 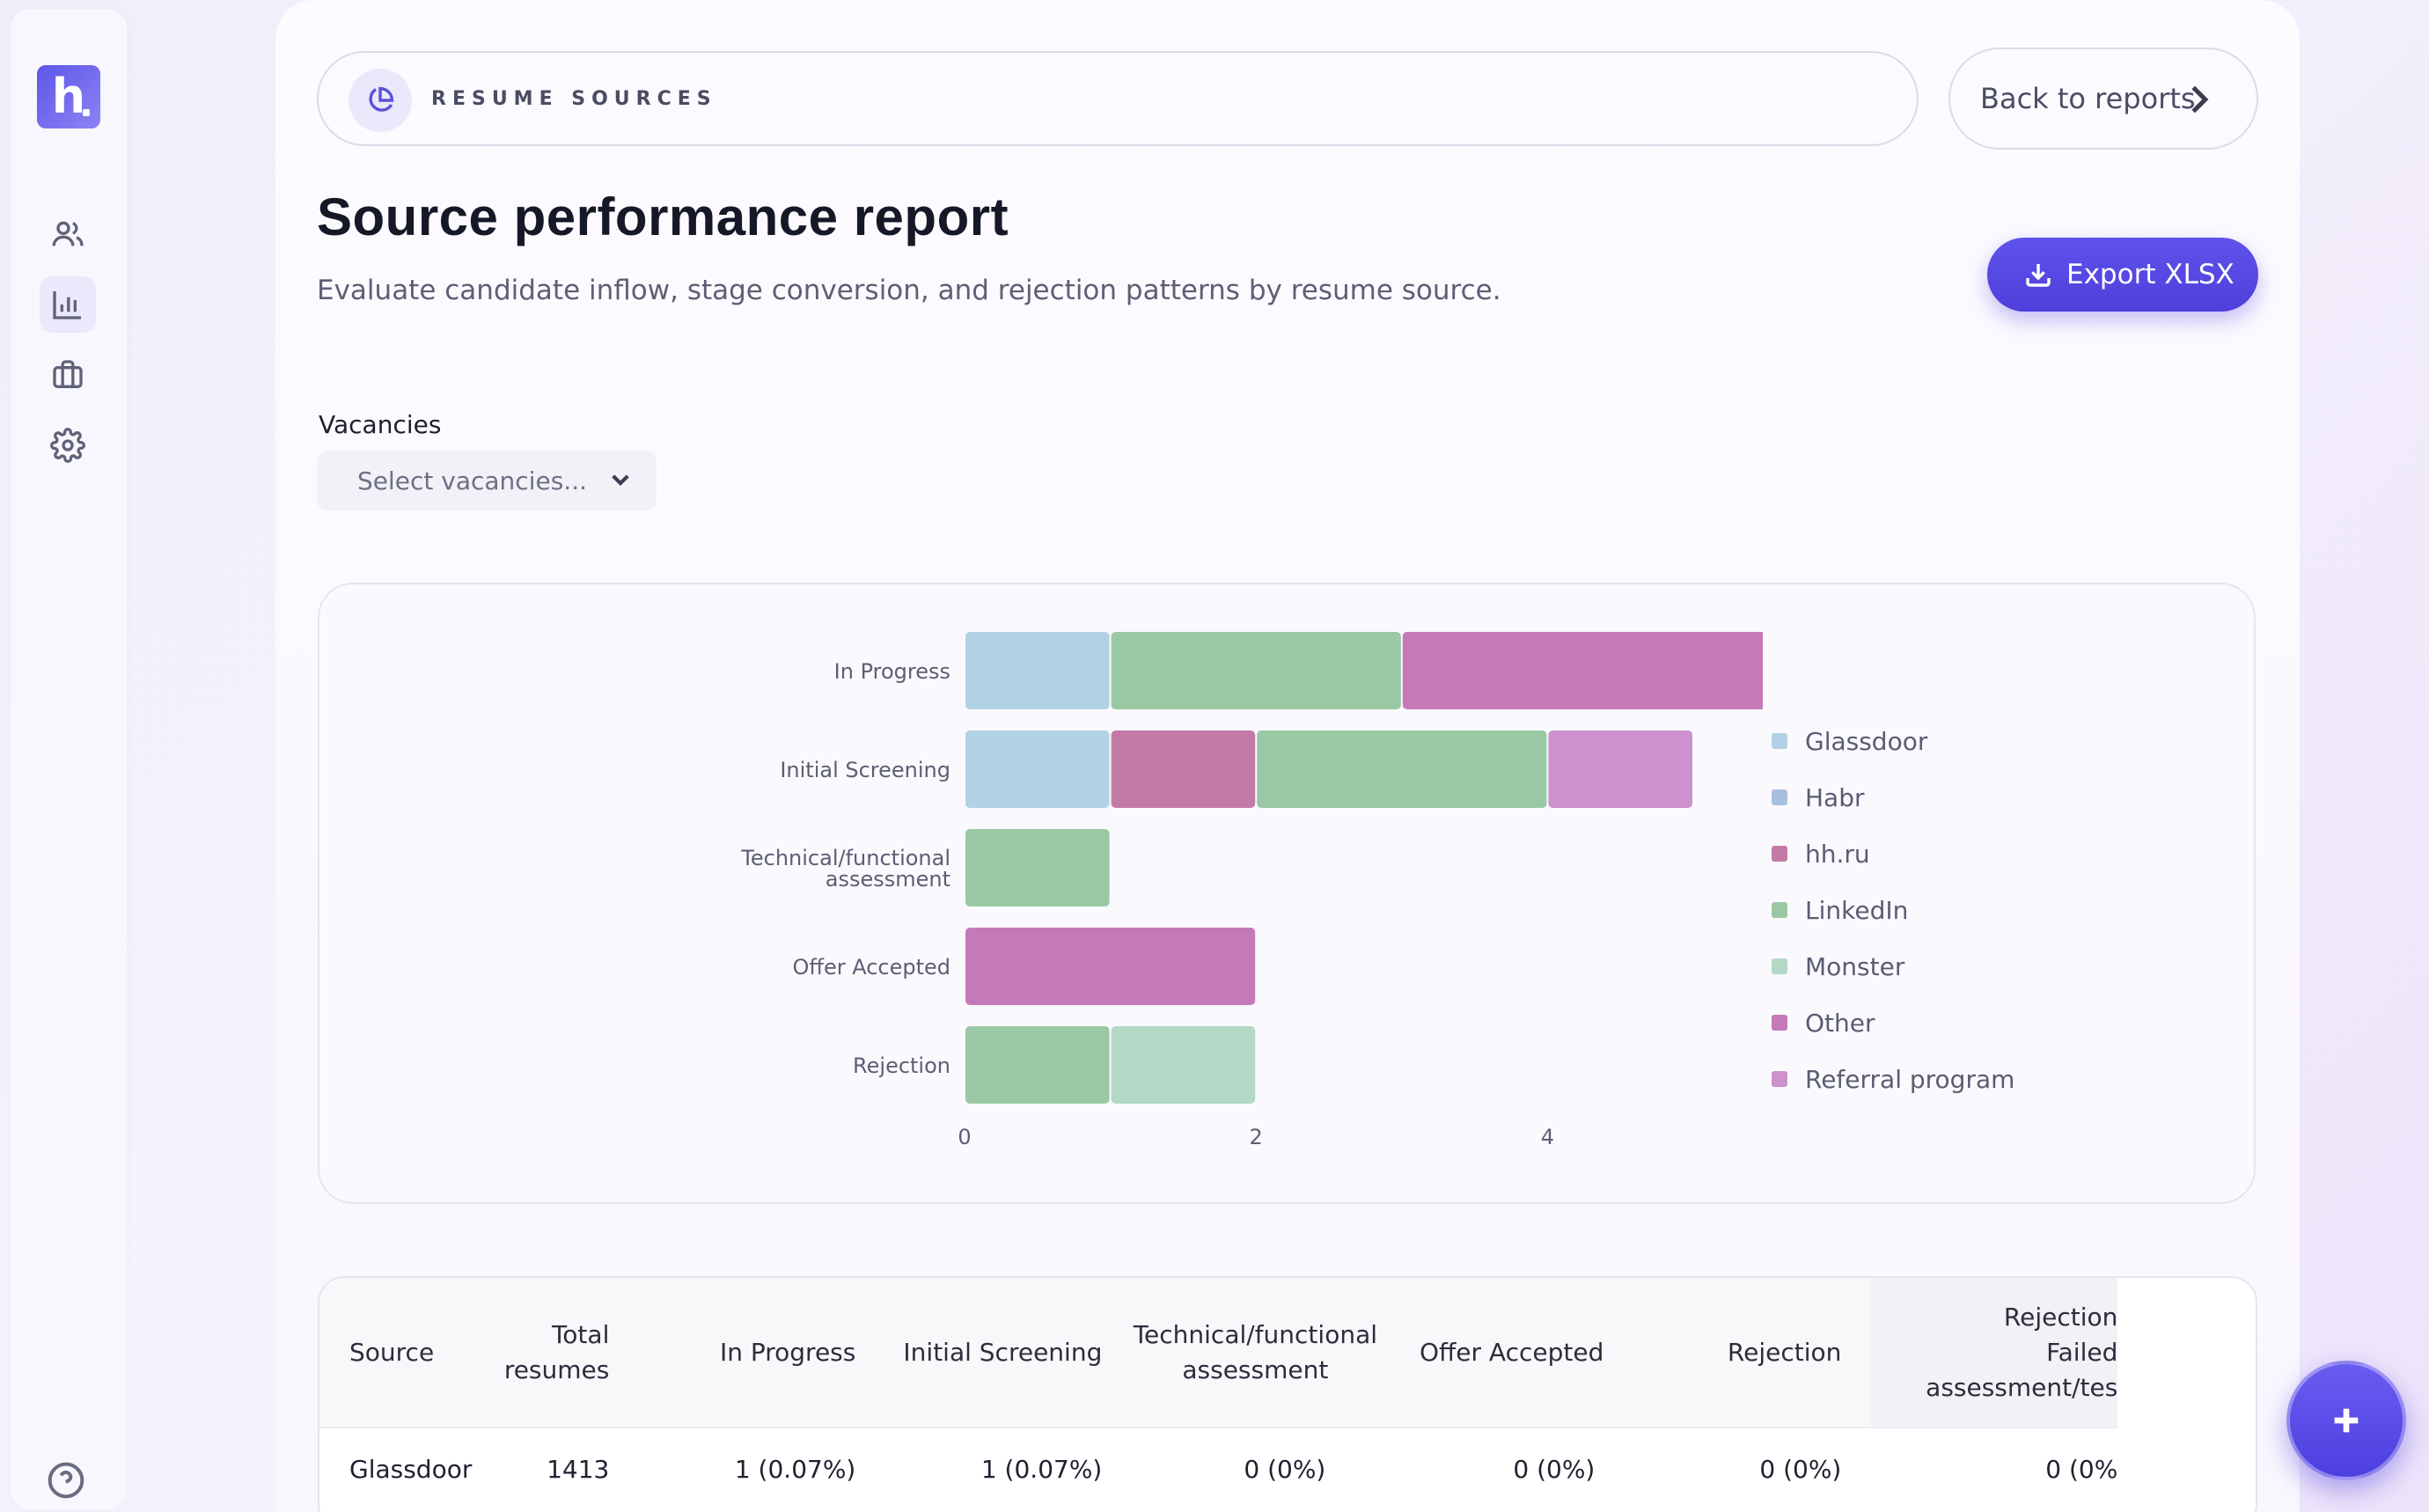 I want to click on column-header: Source, so click(x=396, y=1353).